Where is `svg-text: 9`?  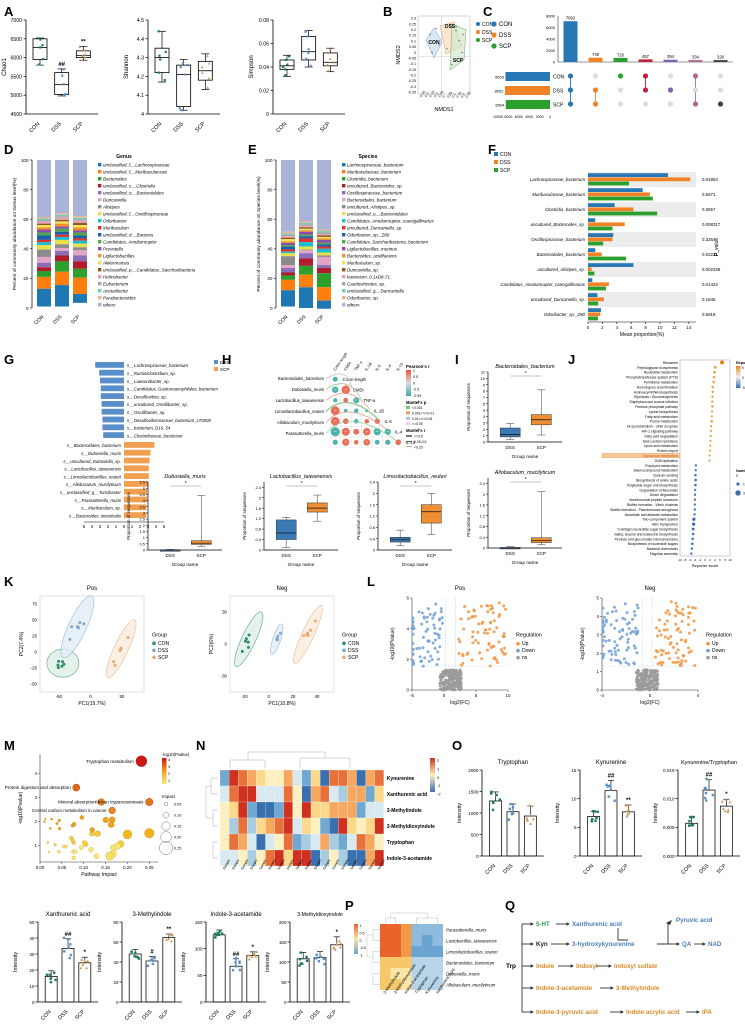
svg-text: 9 is located at coordinates (484, 384).